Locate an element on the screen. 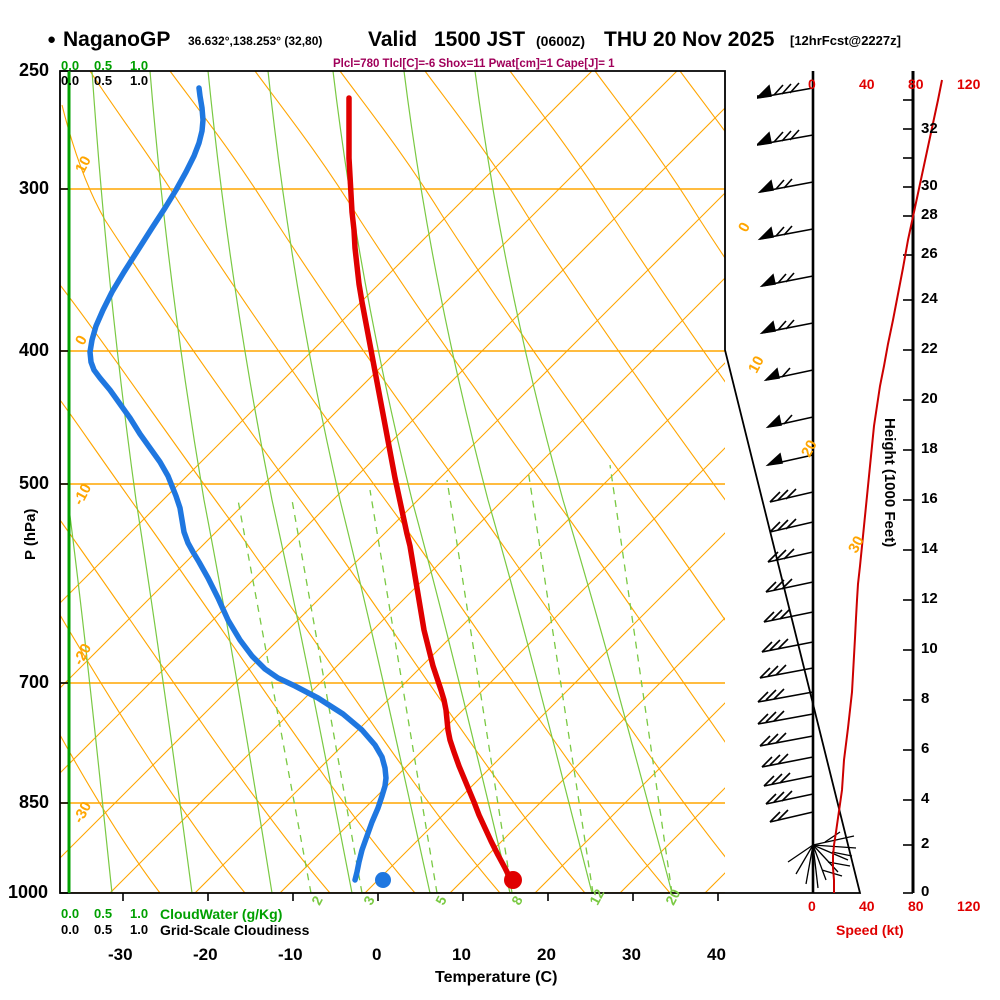 The height and width of the screenshot is (1000, 1000). station-name: NaganoGP is located at coordinates (117, 39).